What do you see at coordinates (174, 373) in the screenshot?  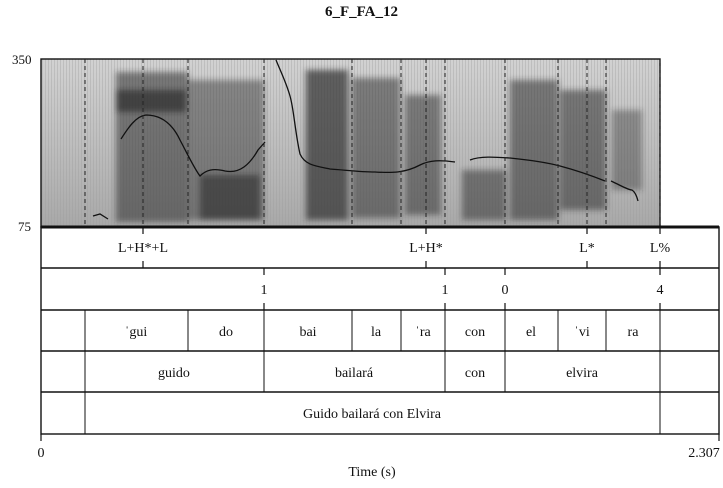 I see `word-label: guido` at bounding box center [174, 373].